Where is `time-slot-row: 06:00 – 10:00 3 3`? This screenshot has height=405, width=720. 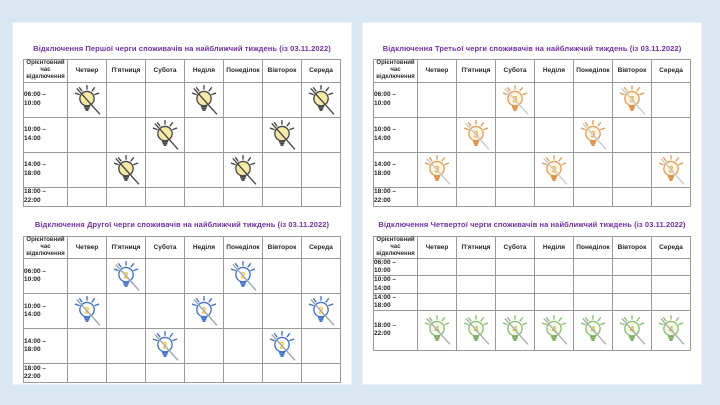 time-slot-row: 06:00 – 10:00 3 3 is located at coordinates (532, 99).